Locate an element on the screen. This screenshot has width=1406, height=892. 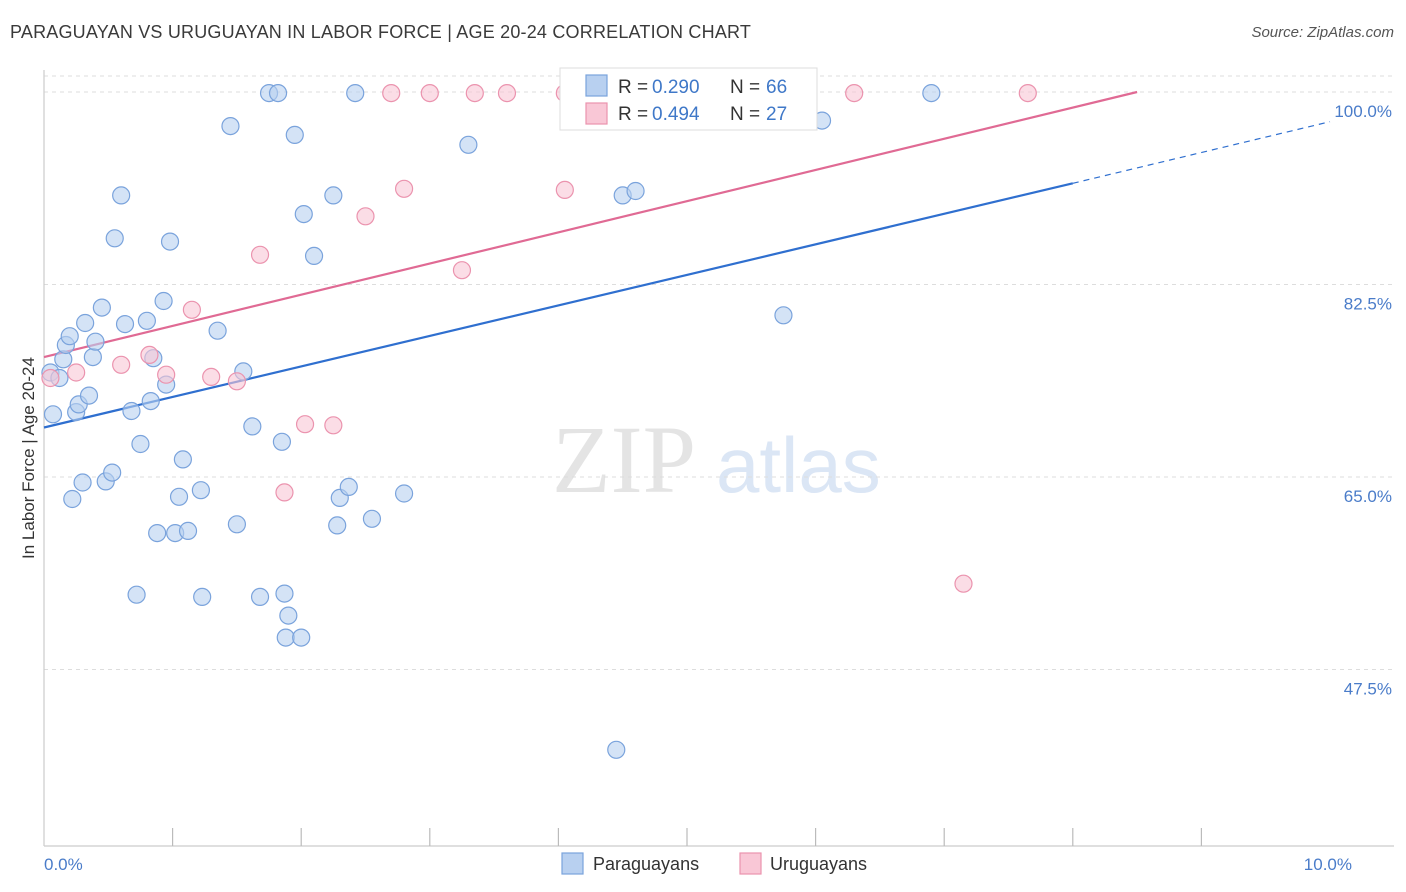
y-tick-label: 65.0% is located at coordinates (1368, 496).